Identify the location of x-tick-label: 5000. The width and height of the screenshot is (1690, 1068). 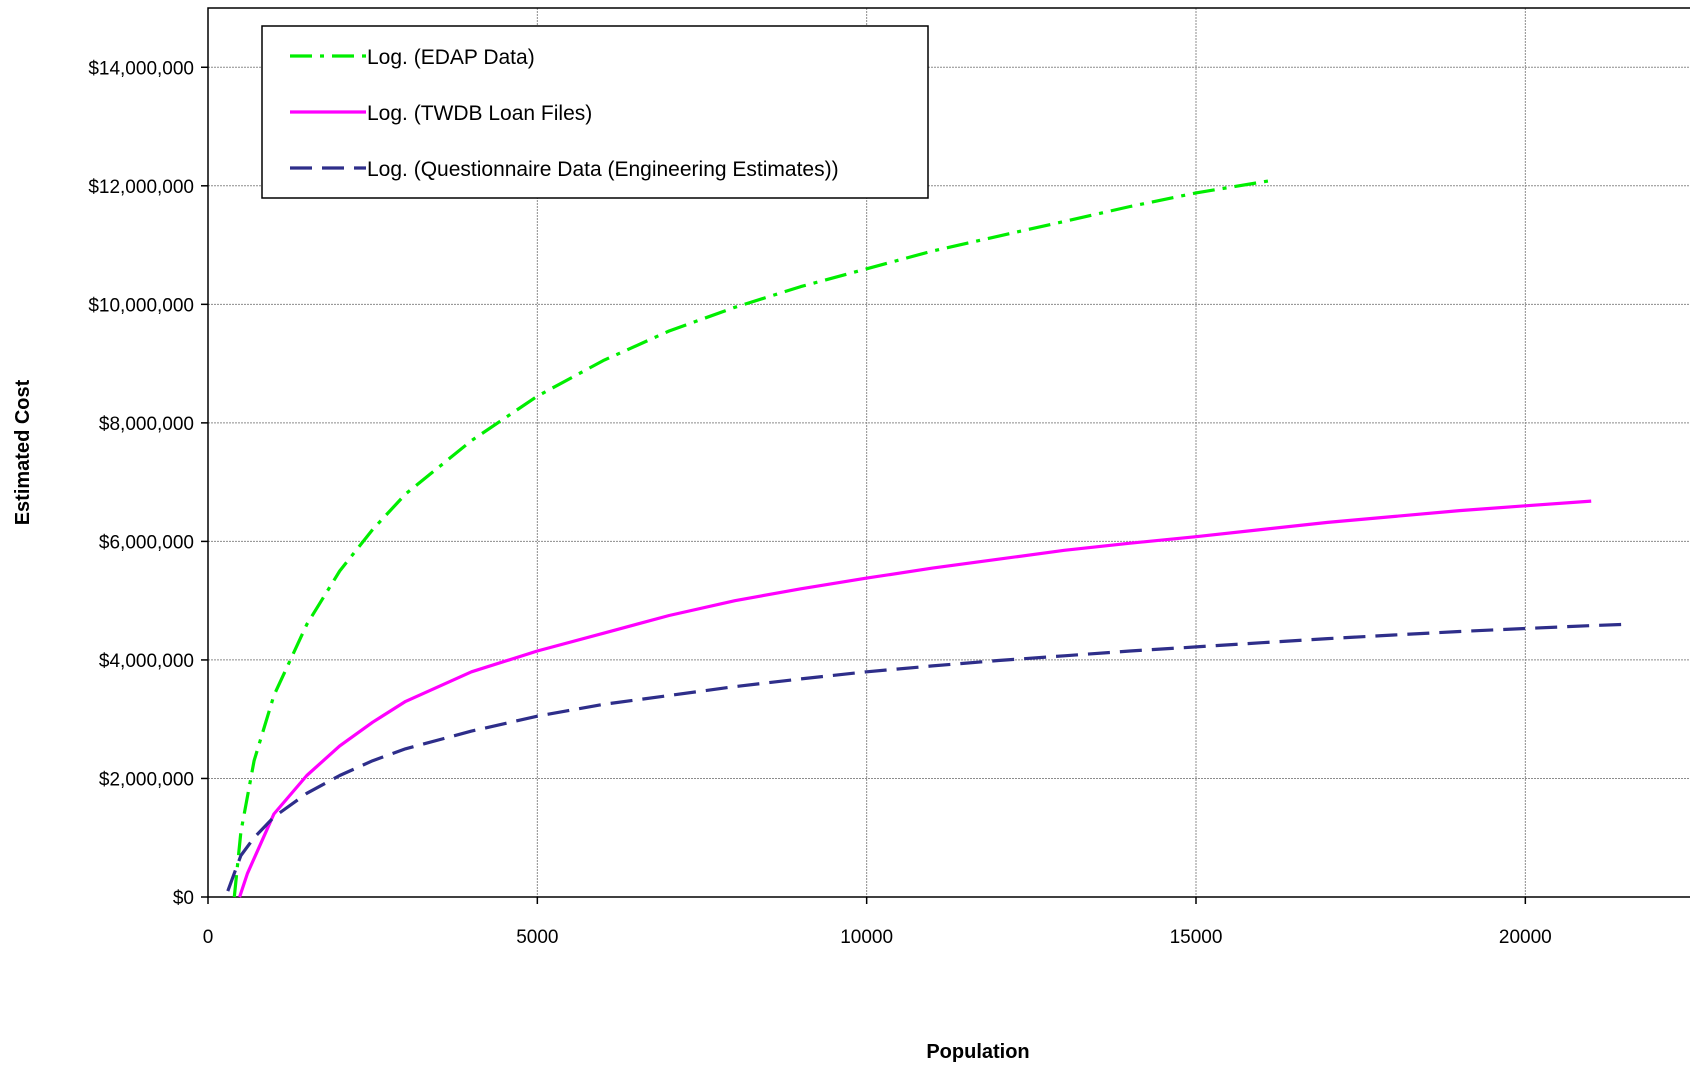
(537, 937).